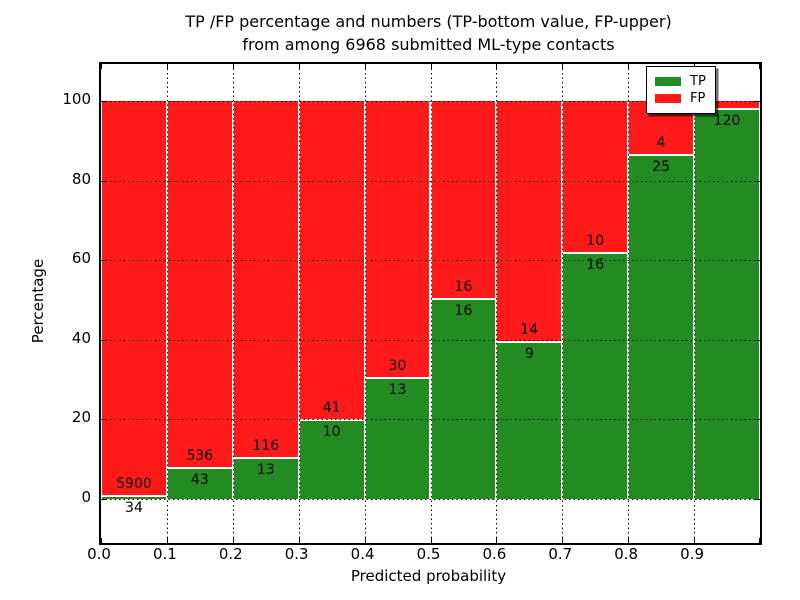 The height and width of the screenshot is (600, 800). Describe the element at coordinates (331, 407) in the screenshot. I see `fp-count-label: 41` at that location.